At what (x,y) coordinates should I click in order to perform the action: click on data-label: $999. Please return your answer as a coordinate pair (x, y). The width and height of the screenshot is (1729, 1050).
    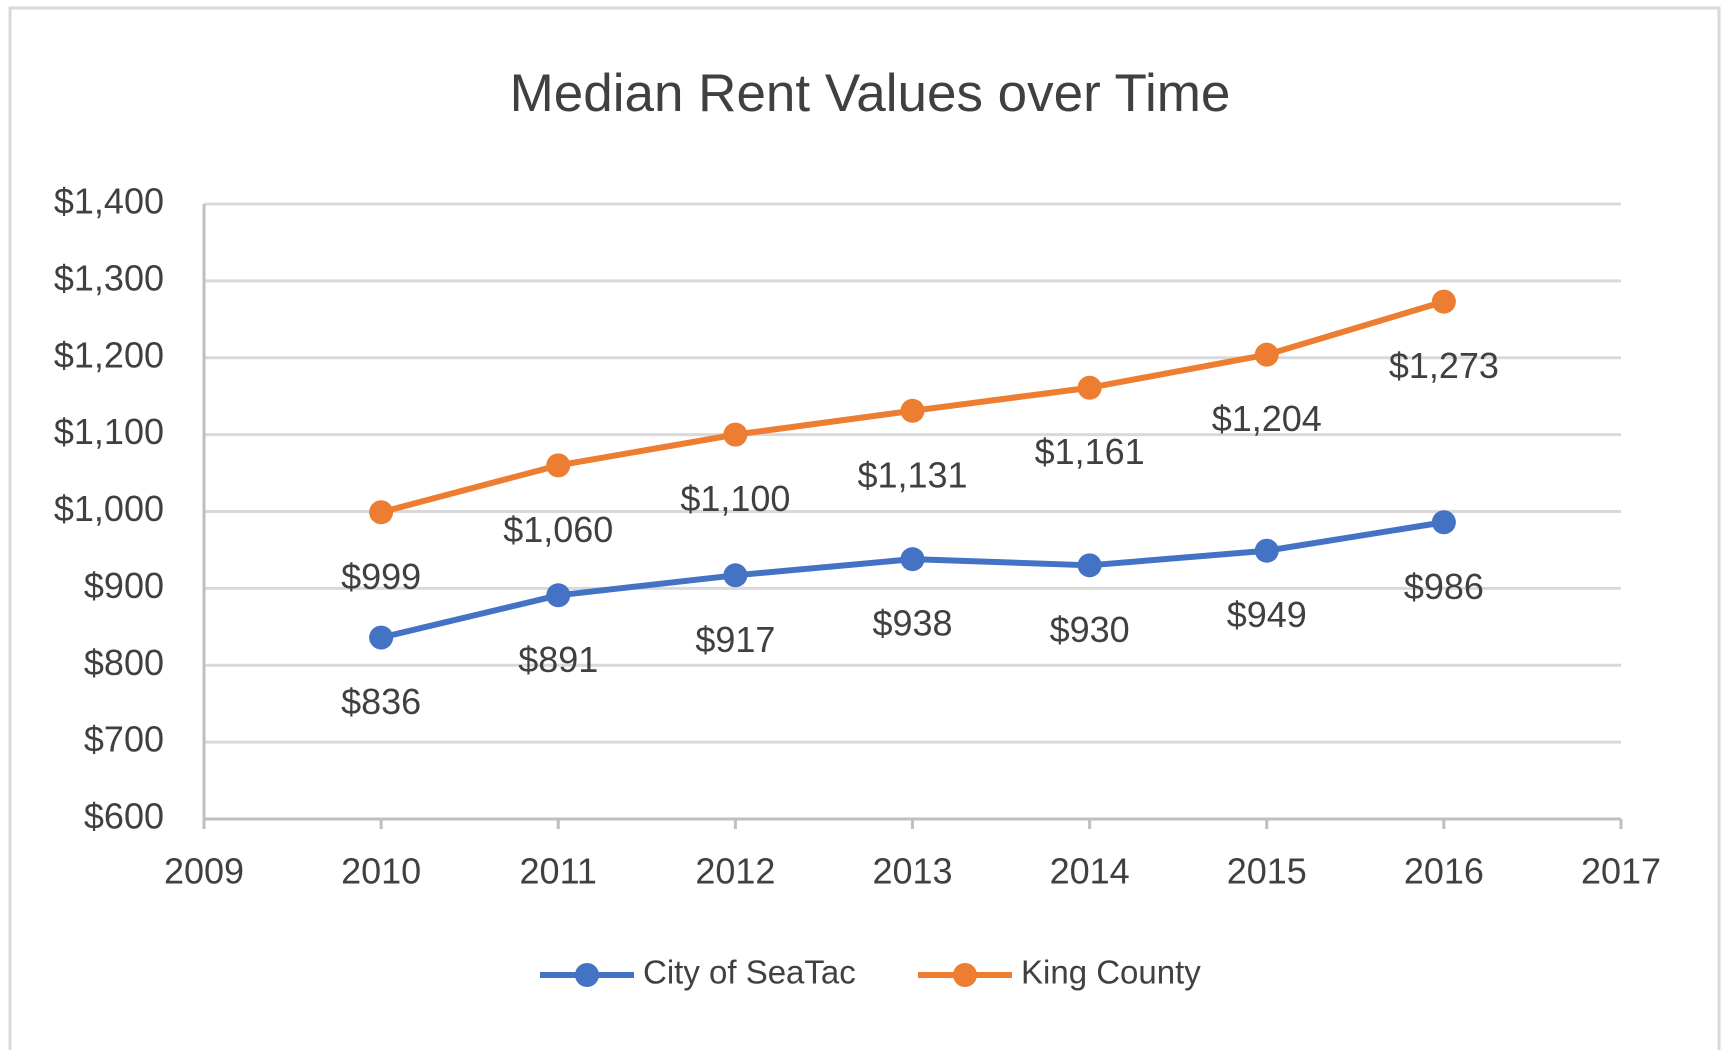
    Looking at the image, I should click on (381, 576).